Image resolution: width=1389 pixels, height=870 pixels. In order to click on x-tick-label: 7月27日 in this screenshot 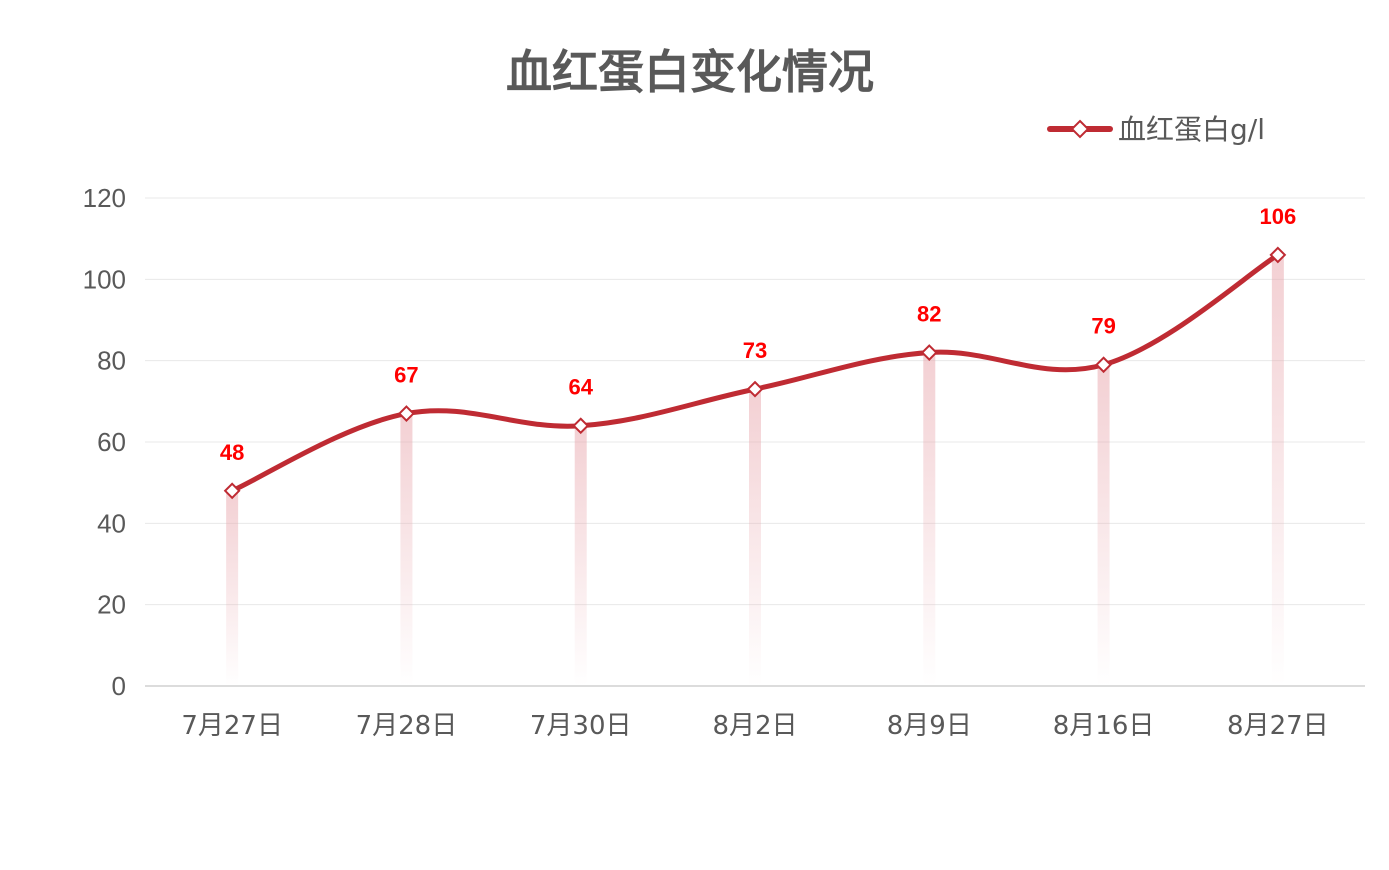, I will do `click(232, 726)`.